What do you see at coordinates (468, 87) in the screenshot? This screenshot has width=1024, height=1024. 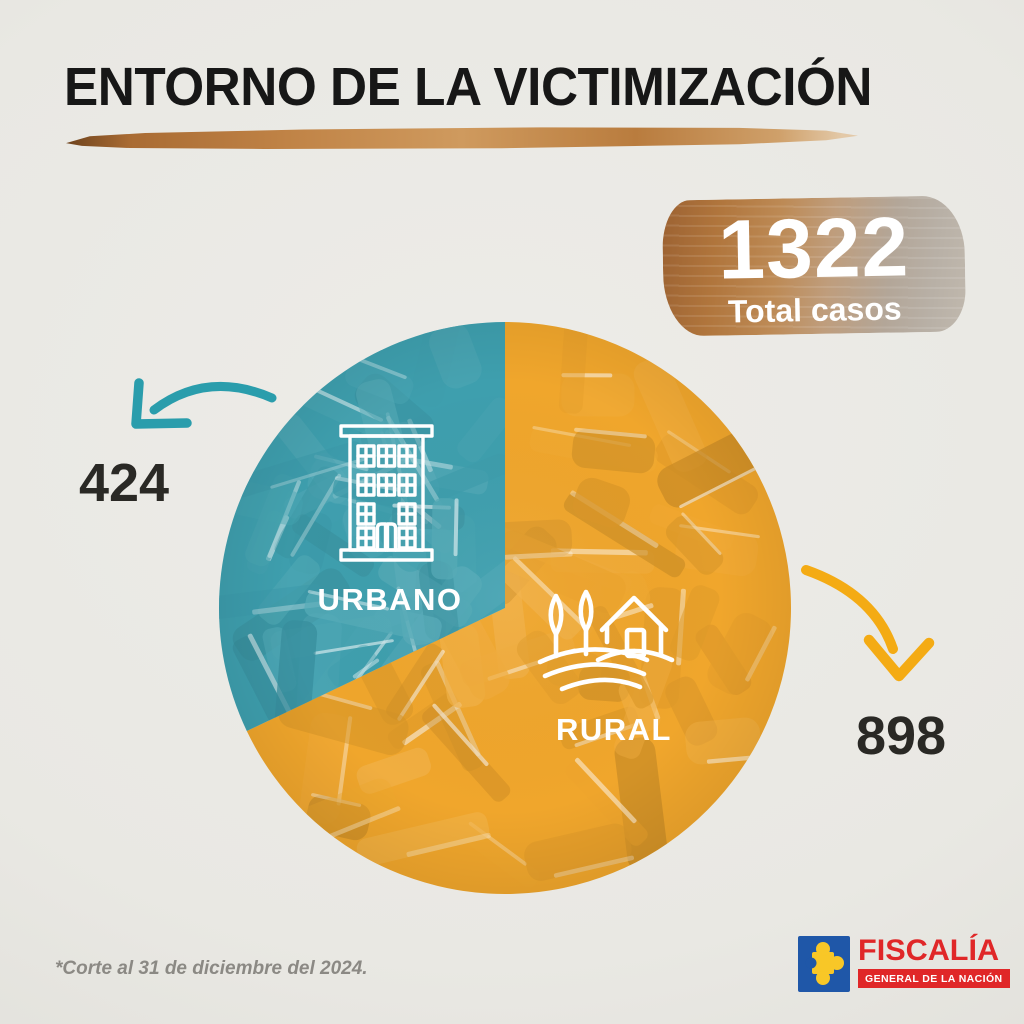 I see `page-title: ENTORNO DE LA VICTIMIZACIÓN` at bounding box center [468, 87].